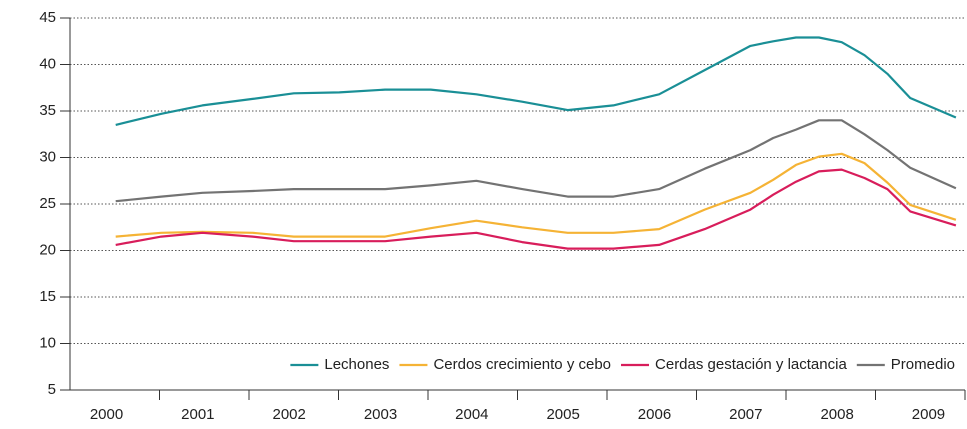  What do you see at coordinates (47, 17) in the screenshot?
I see `y-tick-label: 45` at bounding box center [47, 17].